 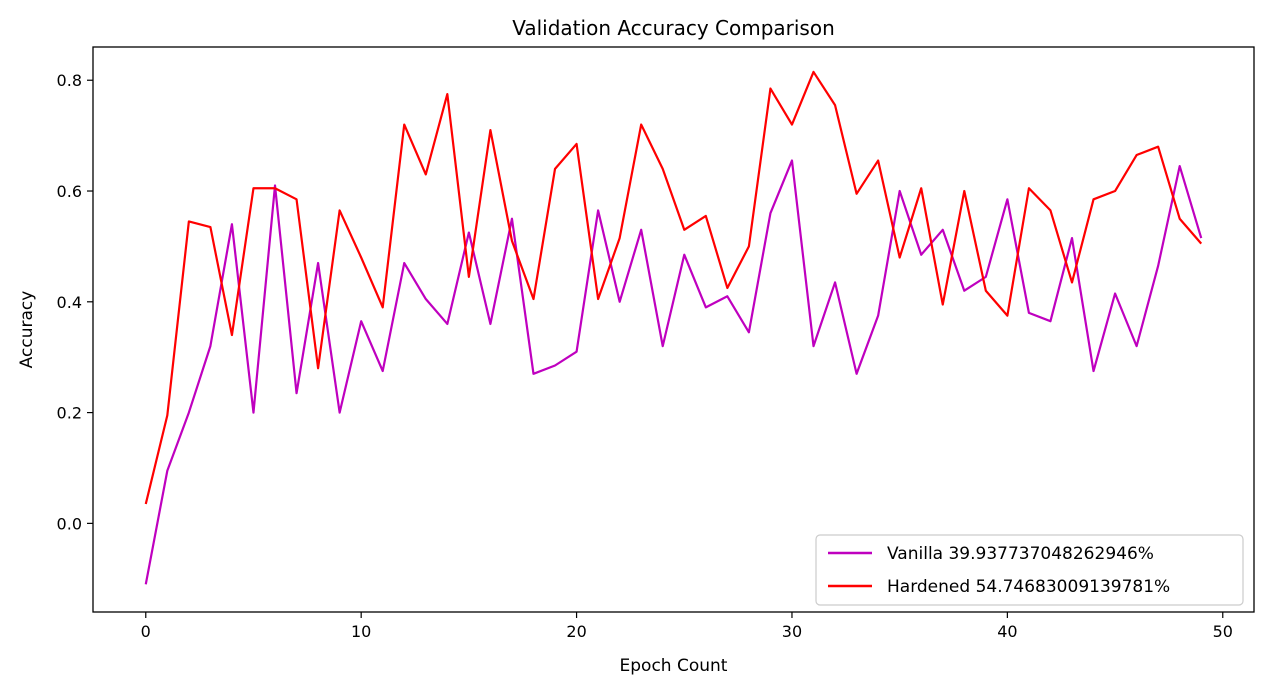 I want to click on legend-label: Vanilla 39.937737048262946%, so click(x=1020, y=554).